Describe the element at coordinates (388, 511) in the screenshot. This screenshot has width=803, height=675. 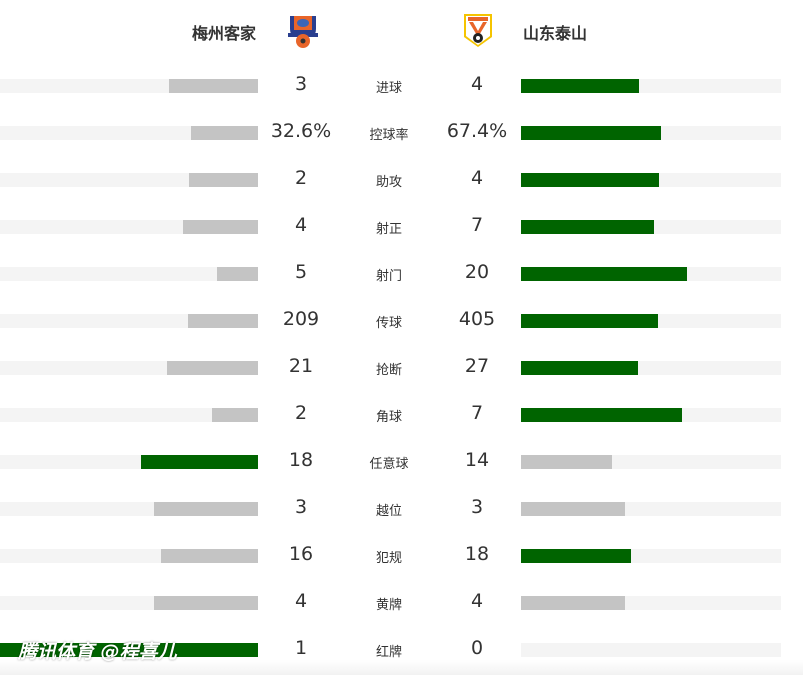
I see `stat-label: 越位` at that location.